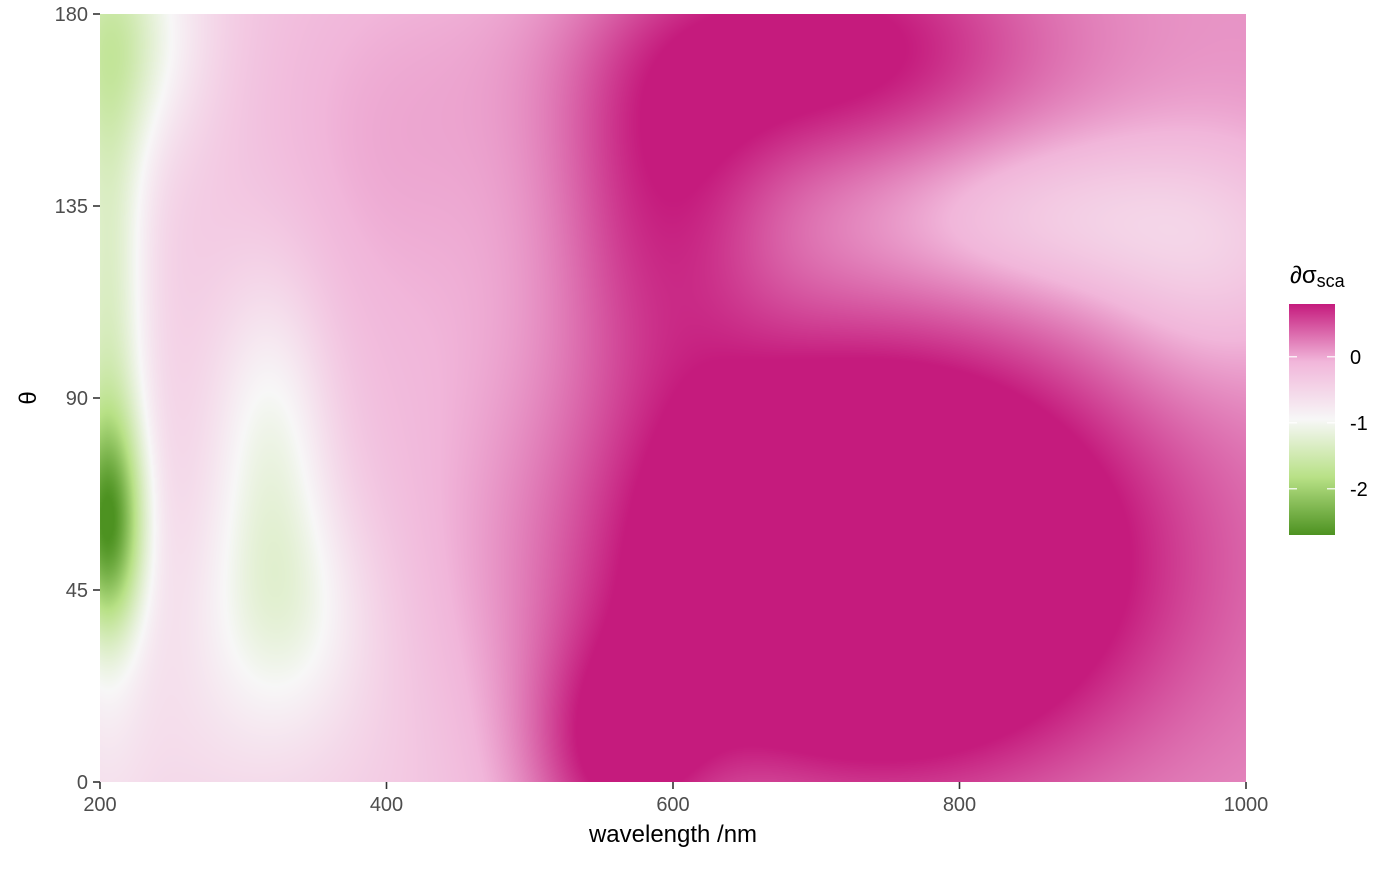  I want to click on x-tick-label: 800, so click(959, 805).